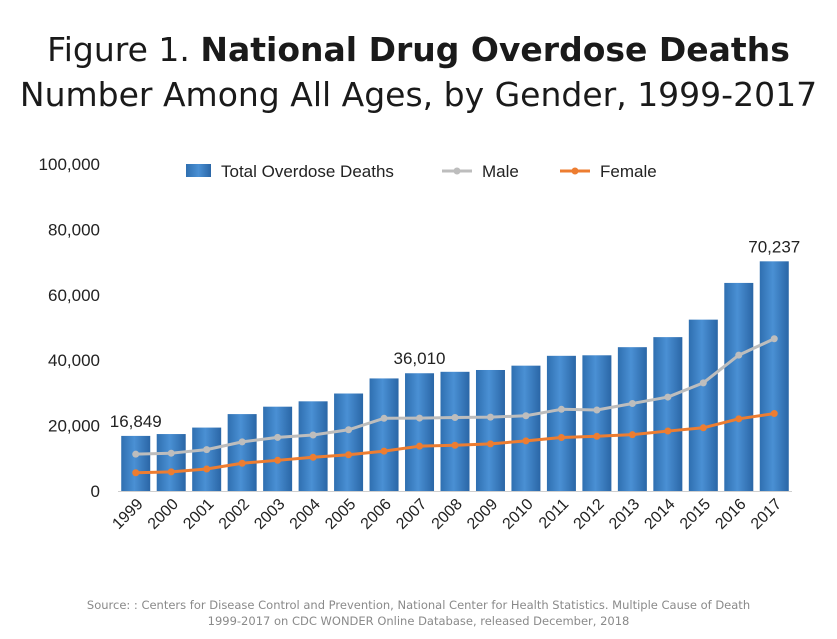  I want to click on data-label: 36,010, so click(420, 358).